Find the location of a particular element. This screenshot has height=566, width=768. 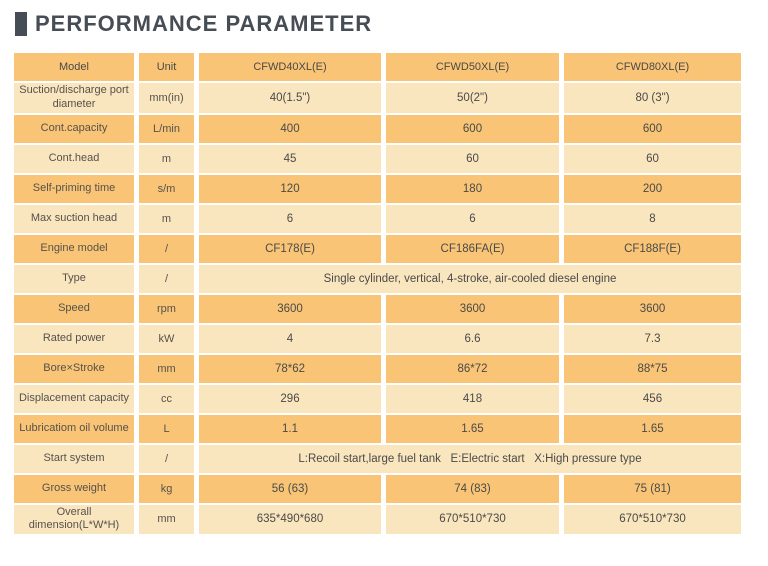

spec-value: 200 is located at coordinates (652, 188).